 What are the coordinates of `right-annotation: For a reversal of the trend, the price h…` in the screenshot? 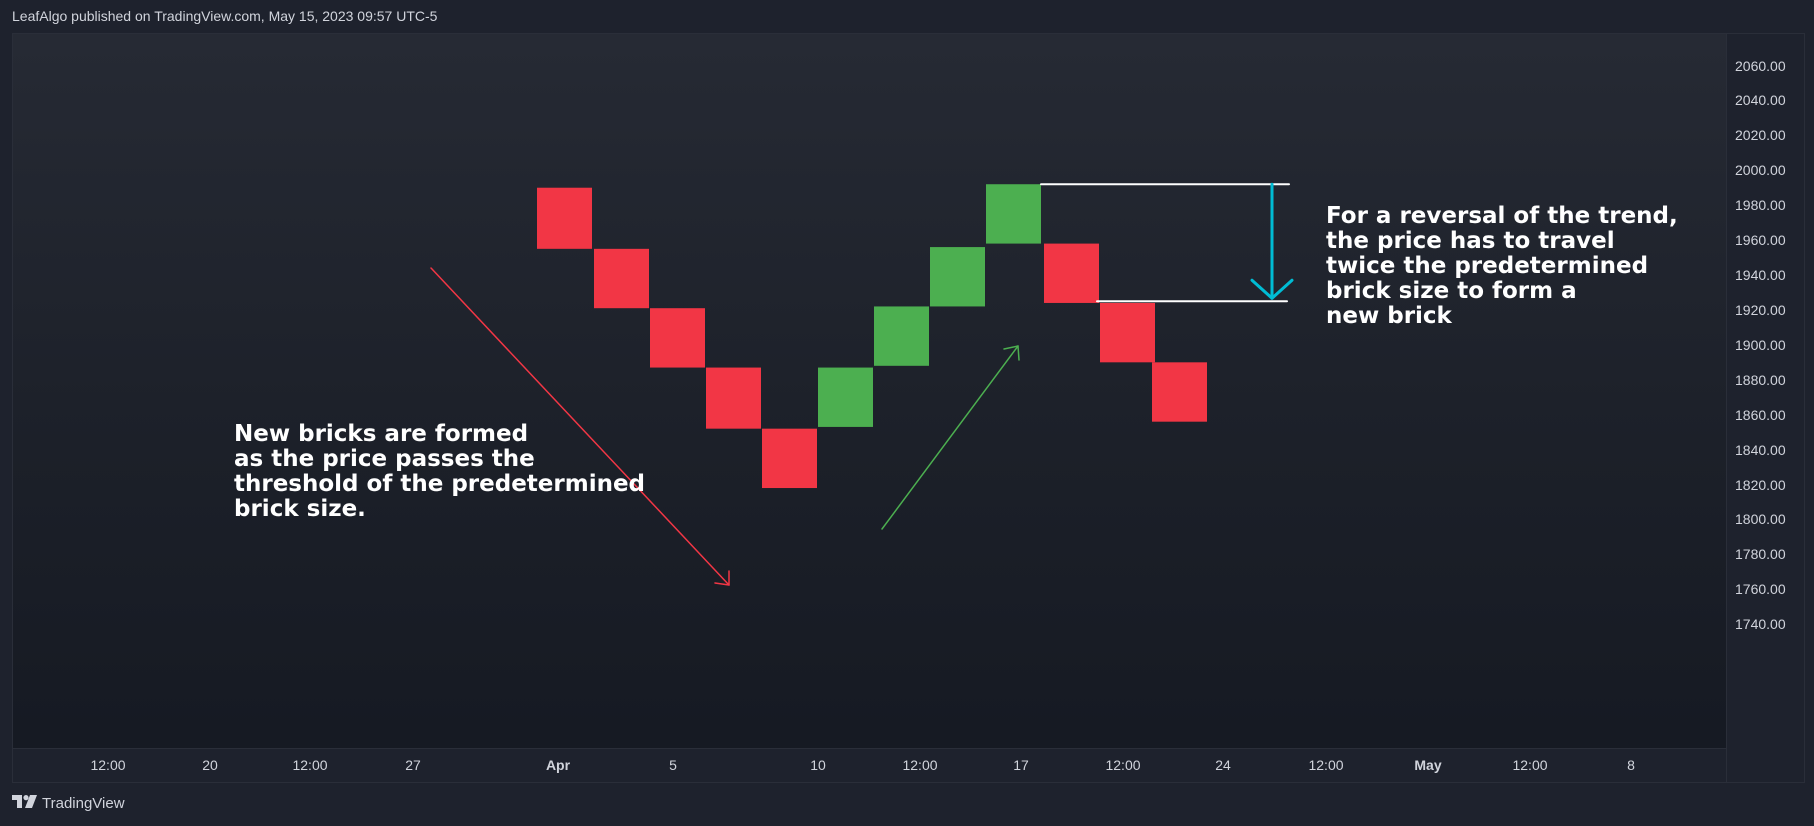 It's located at (1502, 266).